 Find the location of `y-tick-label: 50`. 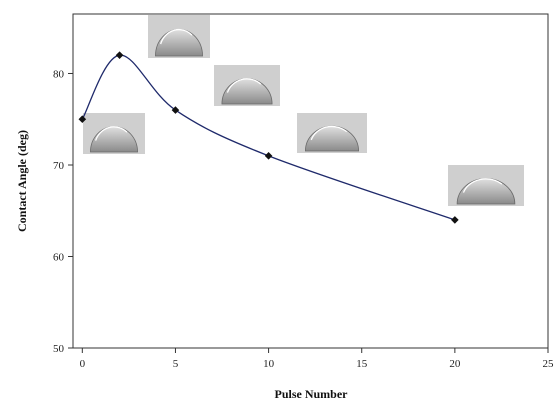

y-tick-label: 50 is located at coordinates (59, 349).